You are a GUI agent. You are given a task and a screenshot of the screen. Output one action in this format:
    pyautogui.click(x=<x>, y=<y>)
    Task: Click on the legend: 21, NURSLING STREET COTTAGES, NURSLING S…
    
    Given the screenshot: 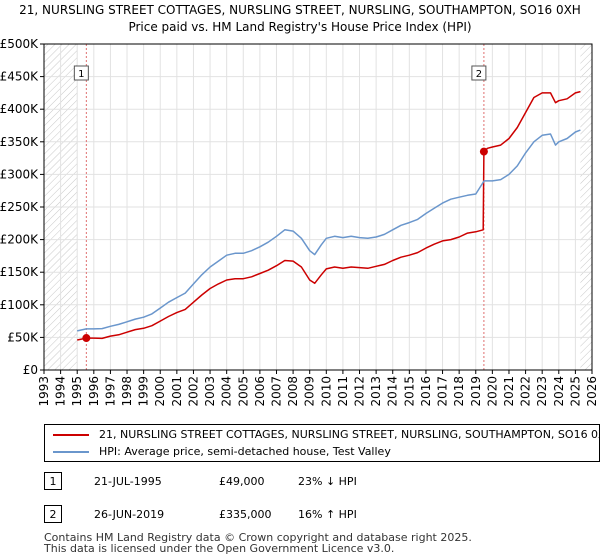 What is the action you would take?
    pyautogui.click(x=322, y=443)
    